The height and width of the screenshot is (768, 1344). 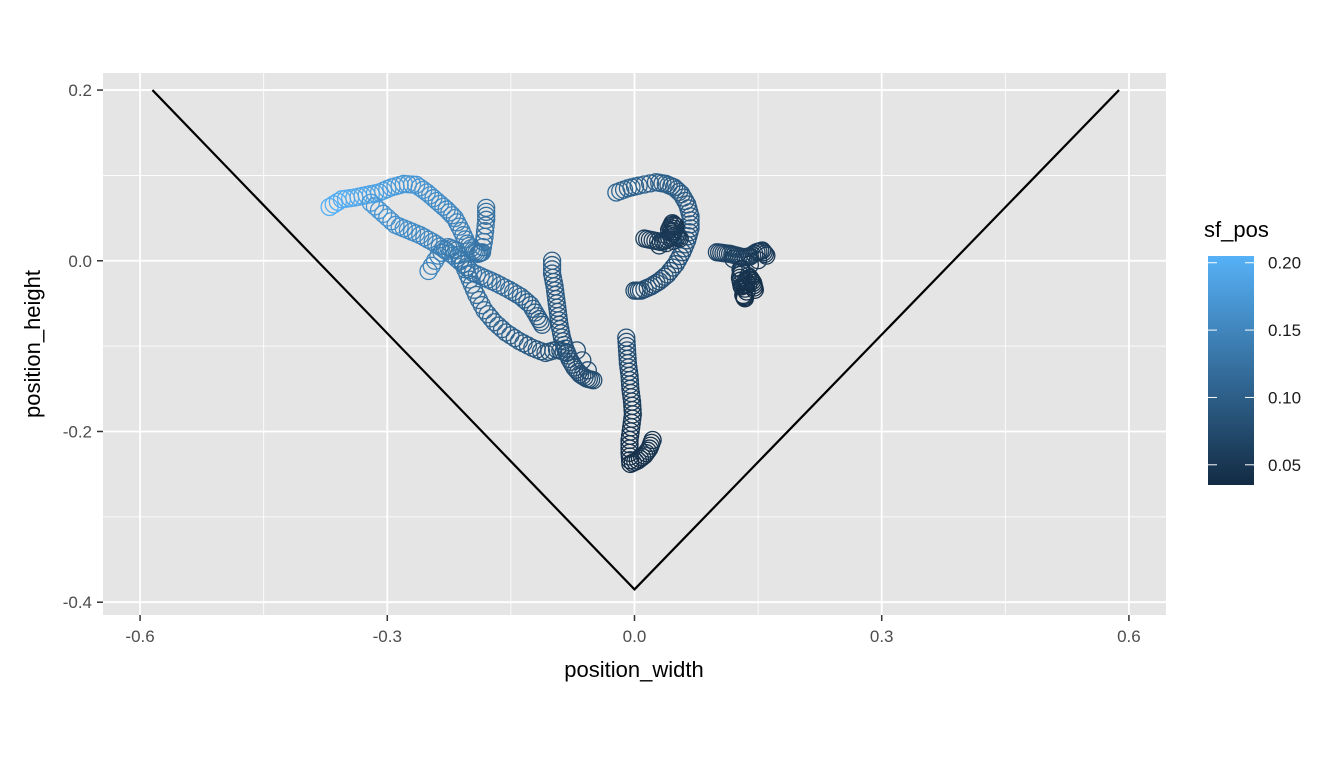 What do you see at coordinates (1129, 636) in the screenshot?
I see `x-tick-label: 0.6` at bounding box center [1129, 636].